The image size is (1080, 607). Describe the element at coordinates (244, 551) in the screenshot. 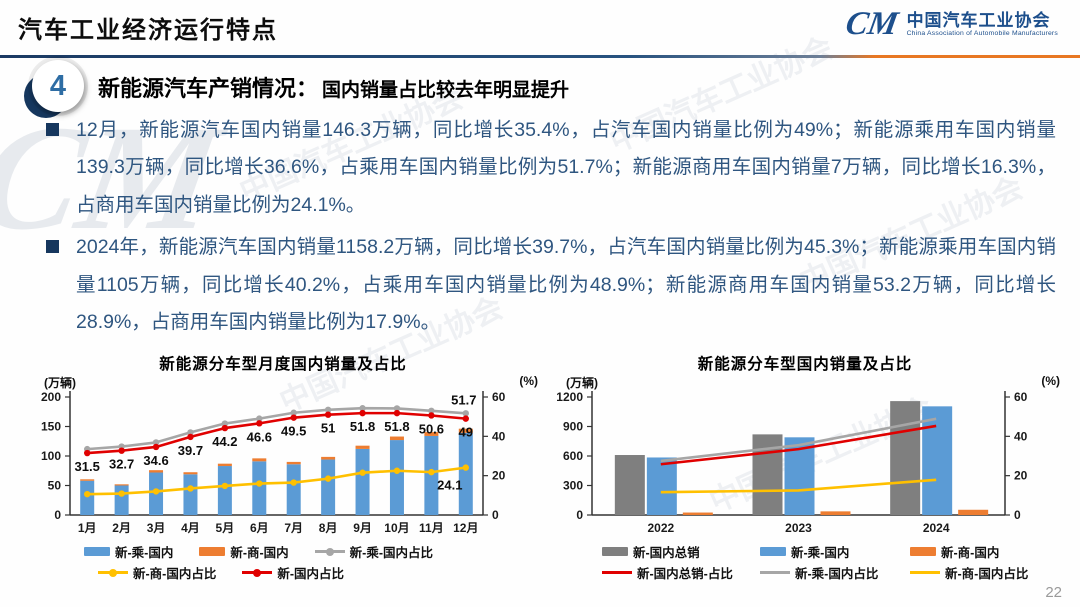

I see `legend-item: 新-商-国内` at that location.